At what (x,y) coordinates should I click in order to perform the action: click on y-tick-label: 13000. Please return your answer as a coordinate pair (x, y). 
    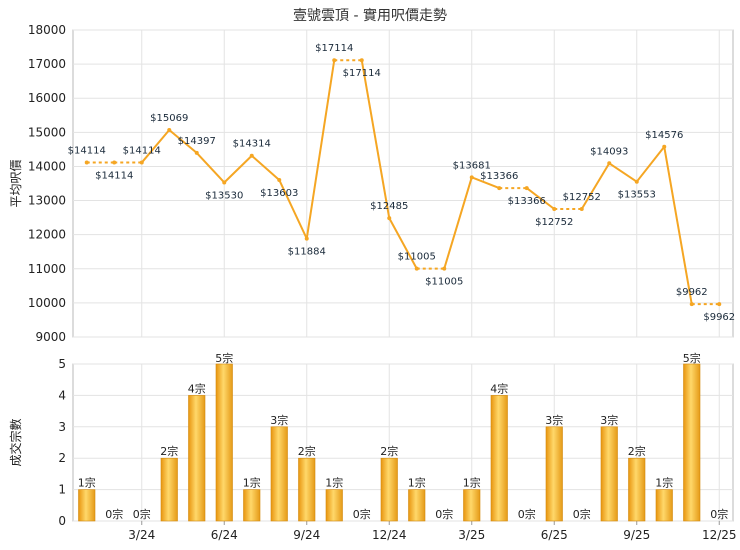
    Looking at the image, I should click on (47, 201).